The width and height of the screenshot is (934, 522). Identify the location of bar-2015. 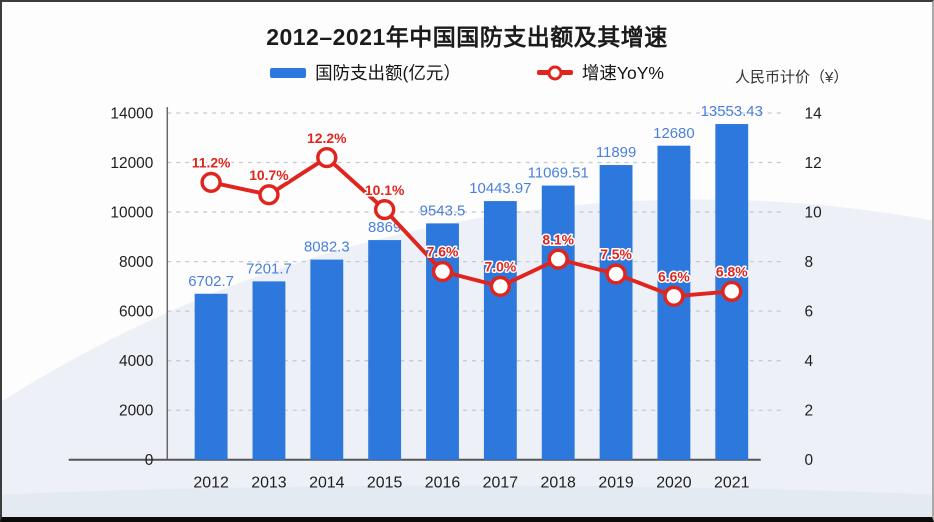
(385, 350).